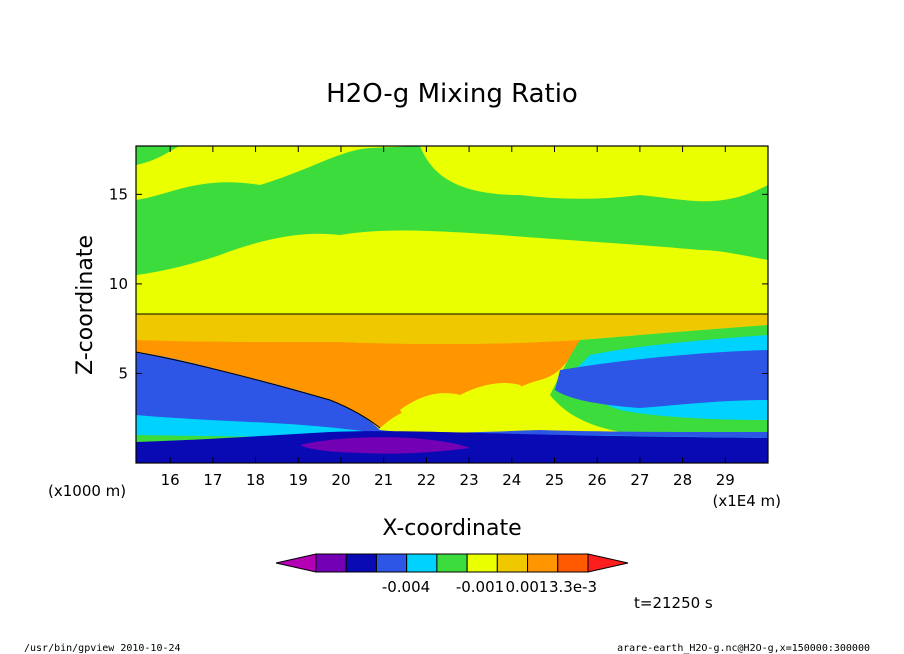 The width and height of the screenshot is (904, 654). Describe the element at coordinates (426, 480) in the screenshot. I see `x-tick-label: 22` at that location.